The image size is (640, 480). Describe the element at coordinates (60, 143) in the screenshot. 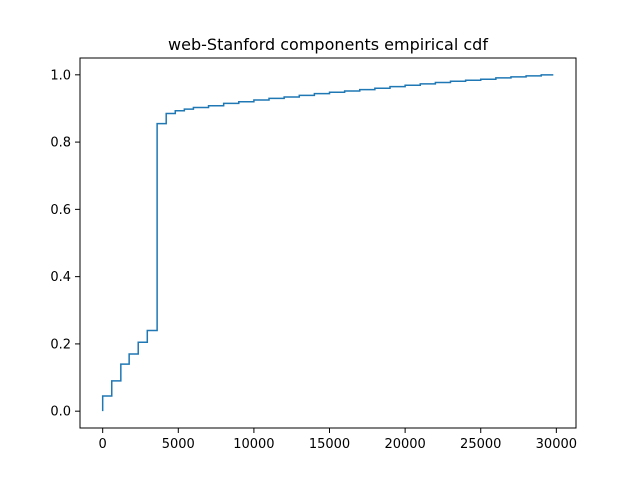

I see `y-tick-label: 0.8` at that location.